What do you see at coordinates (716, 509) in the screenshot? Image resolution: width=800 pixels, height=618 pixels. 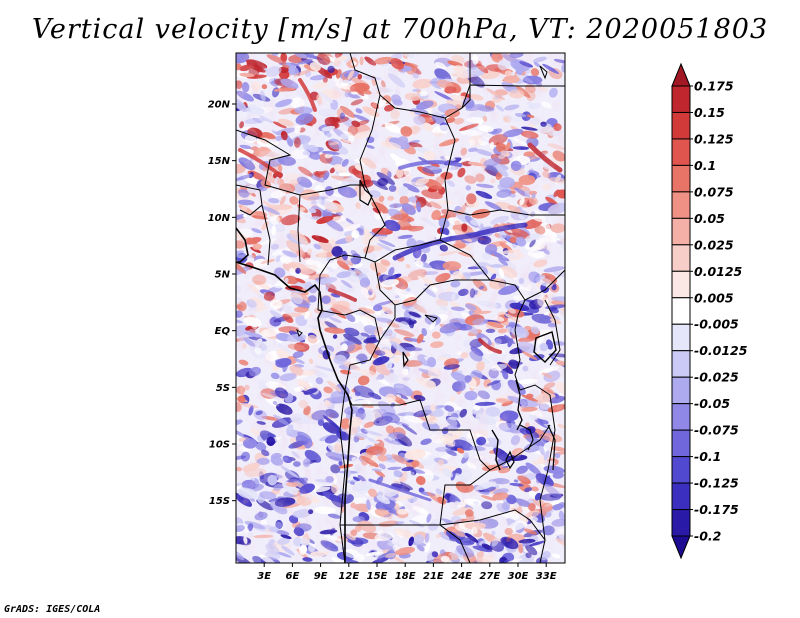 I see `colorbar-label: -0.175` at bounding box center [716, 509].